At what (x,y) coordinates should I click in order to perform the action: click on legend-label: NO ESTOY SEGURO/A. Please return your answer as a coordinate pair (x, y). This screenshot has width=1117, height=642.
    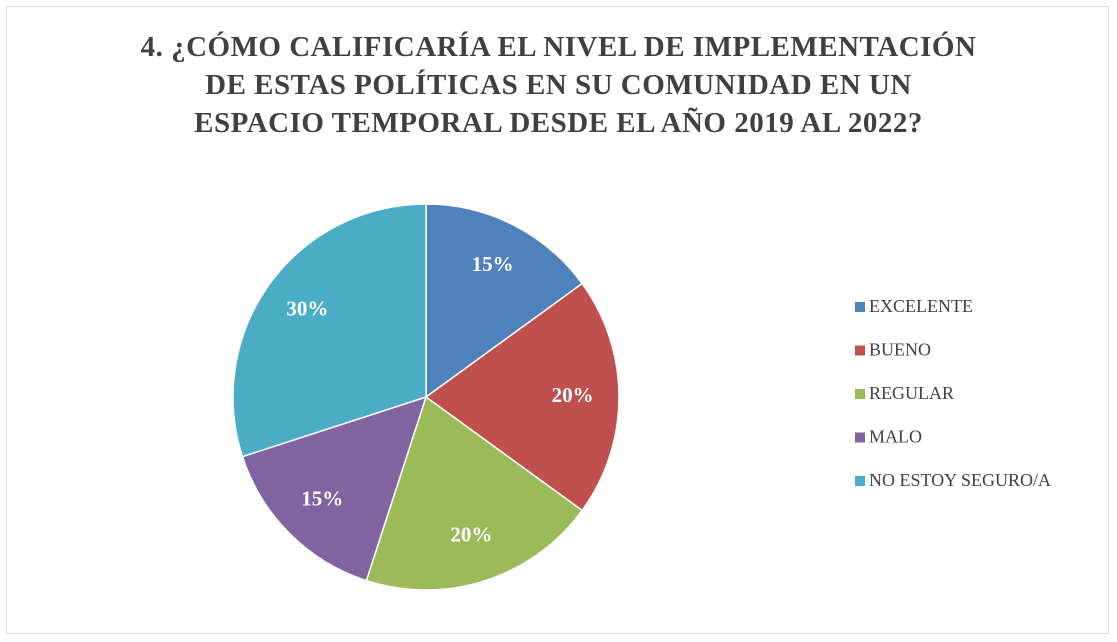
    Looking at the image, I should click on (960, 480).